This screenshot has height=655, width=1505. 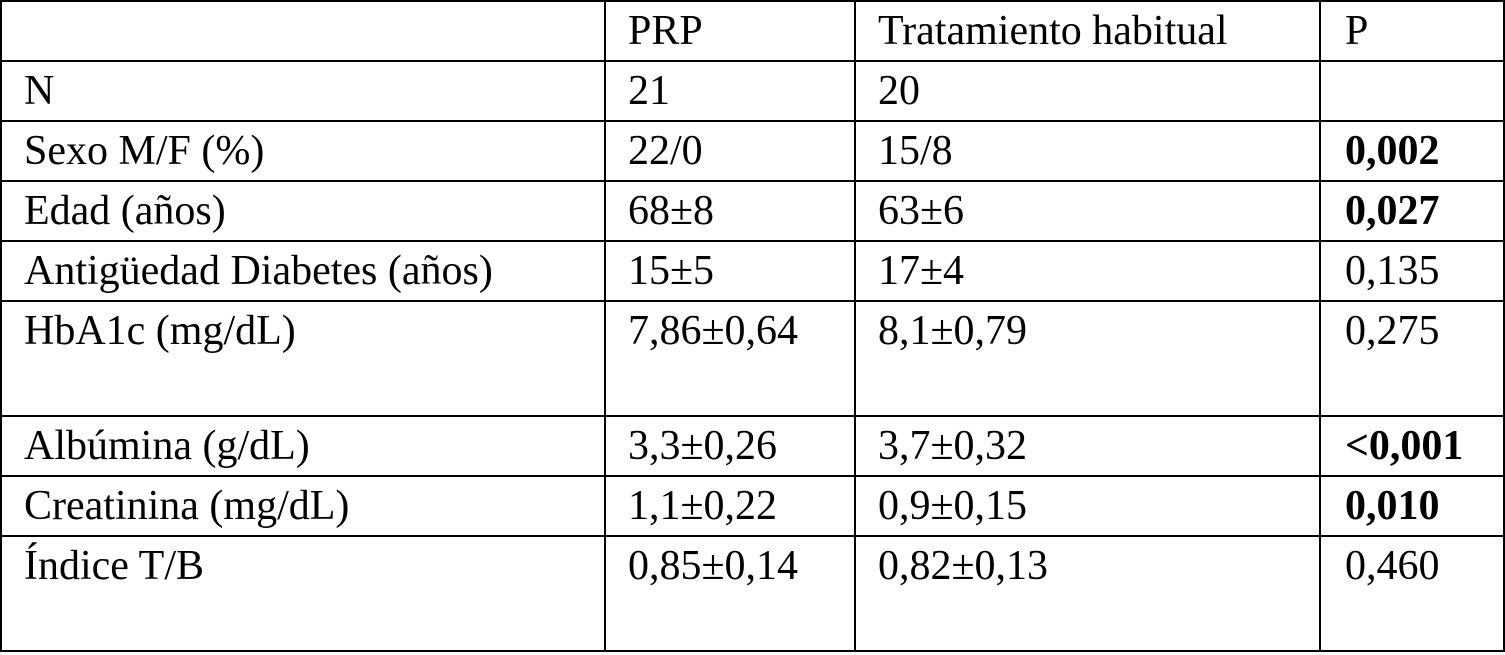 I want to click on p-value: 0,460, so click(x=1412, y=593).